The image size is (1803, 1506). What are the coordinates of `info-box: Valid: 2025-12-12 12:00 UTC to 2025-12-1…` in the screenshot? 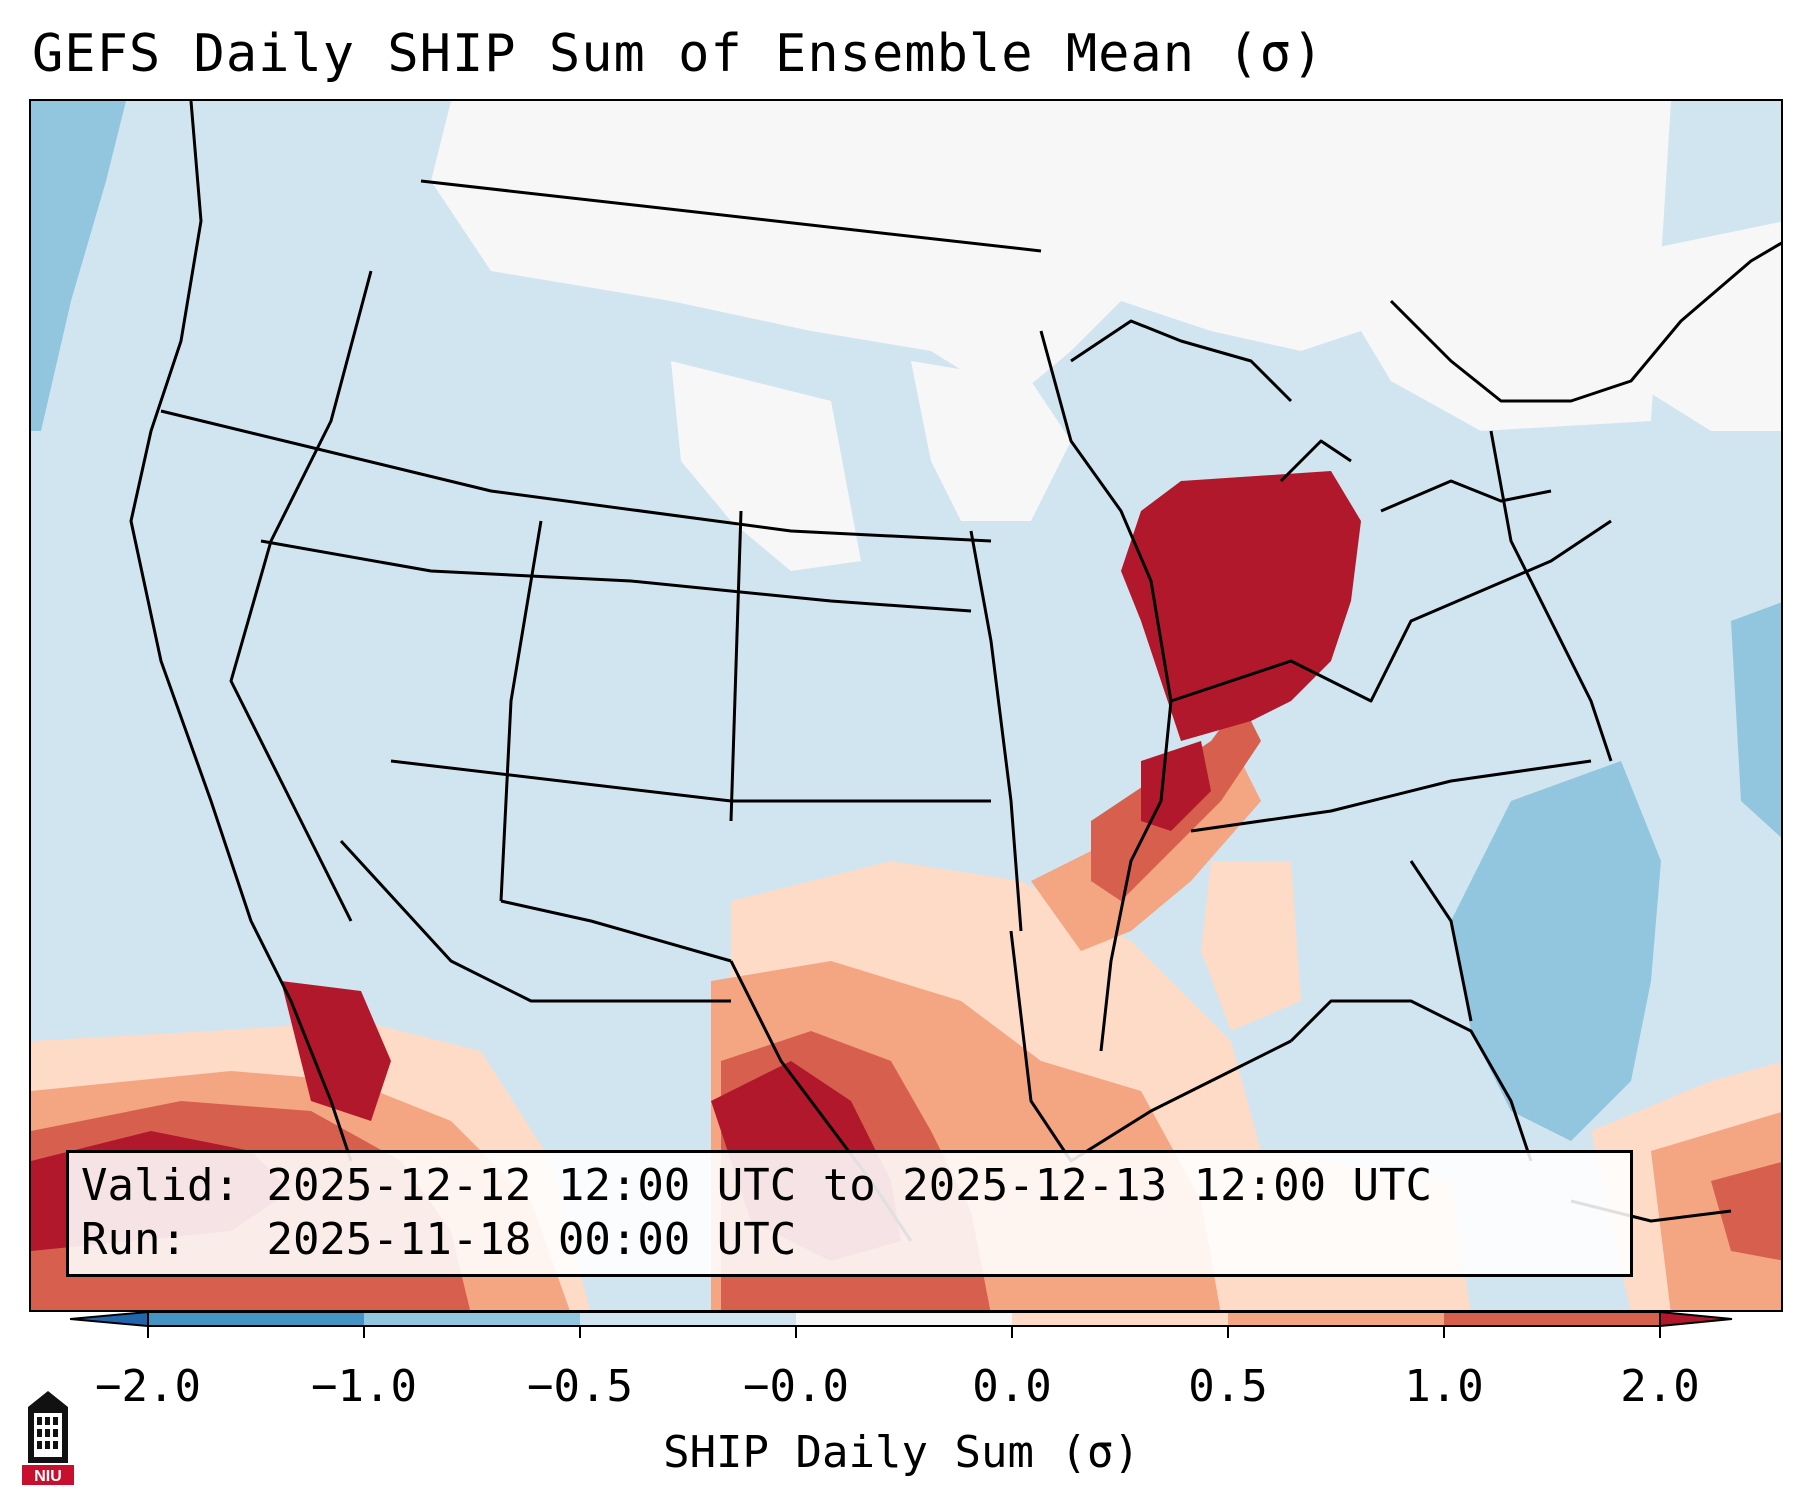 It's located at (849, 1213).